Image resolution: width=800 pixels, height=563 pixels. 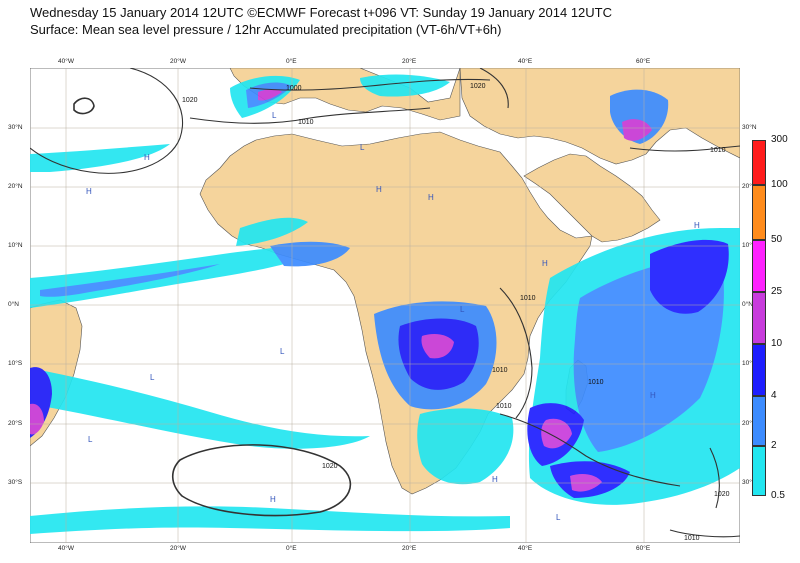 What do you see at coordinates (590, 450) in the screenshot?
I see `isobar-1010-south` at bounding box center [590, 450].